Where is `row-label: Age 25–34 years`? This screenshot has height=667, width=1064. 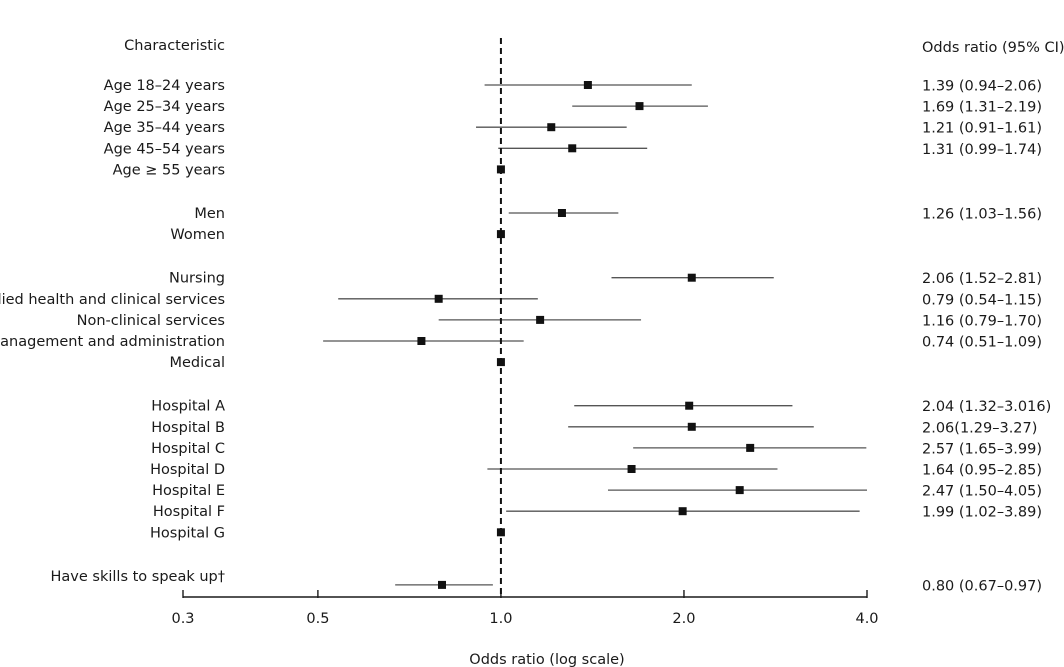 row-label: Age 25–34 years is located at coordinates (164, 107).